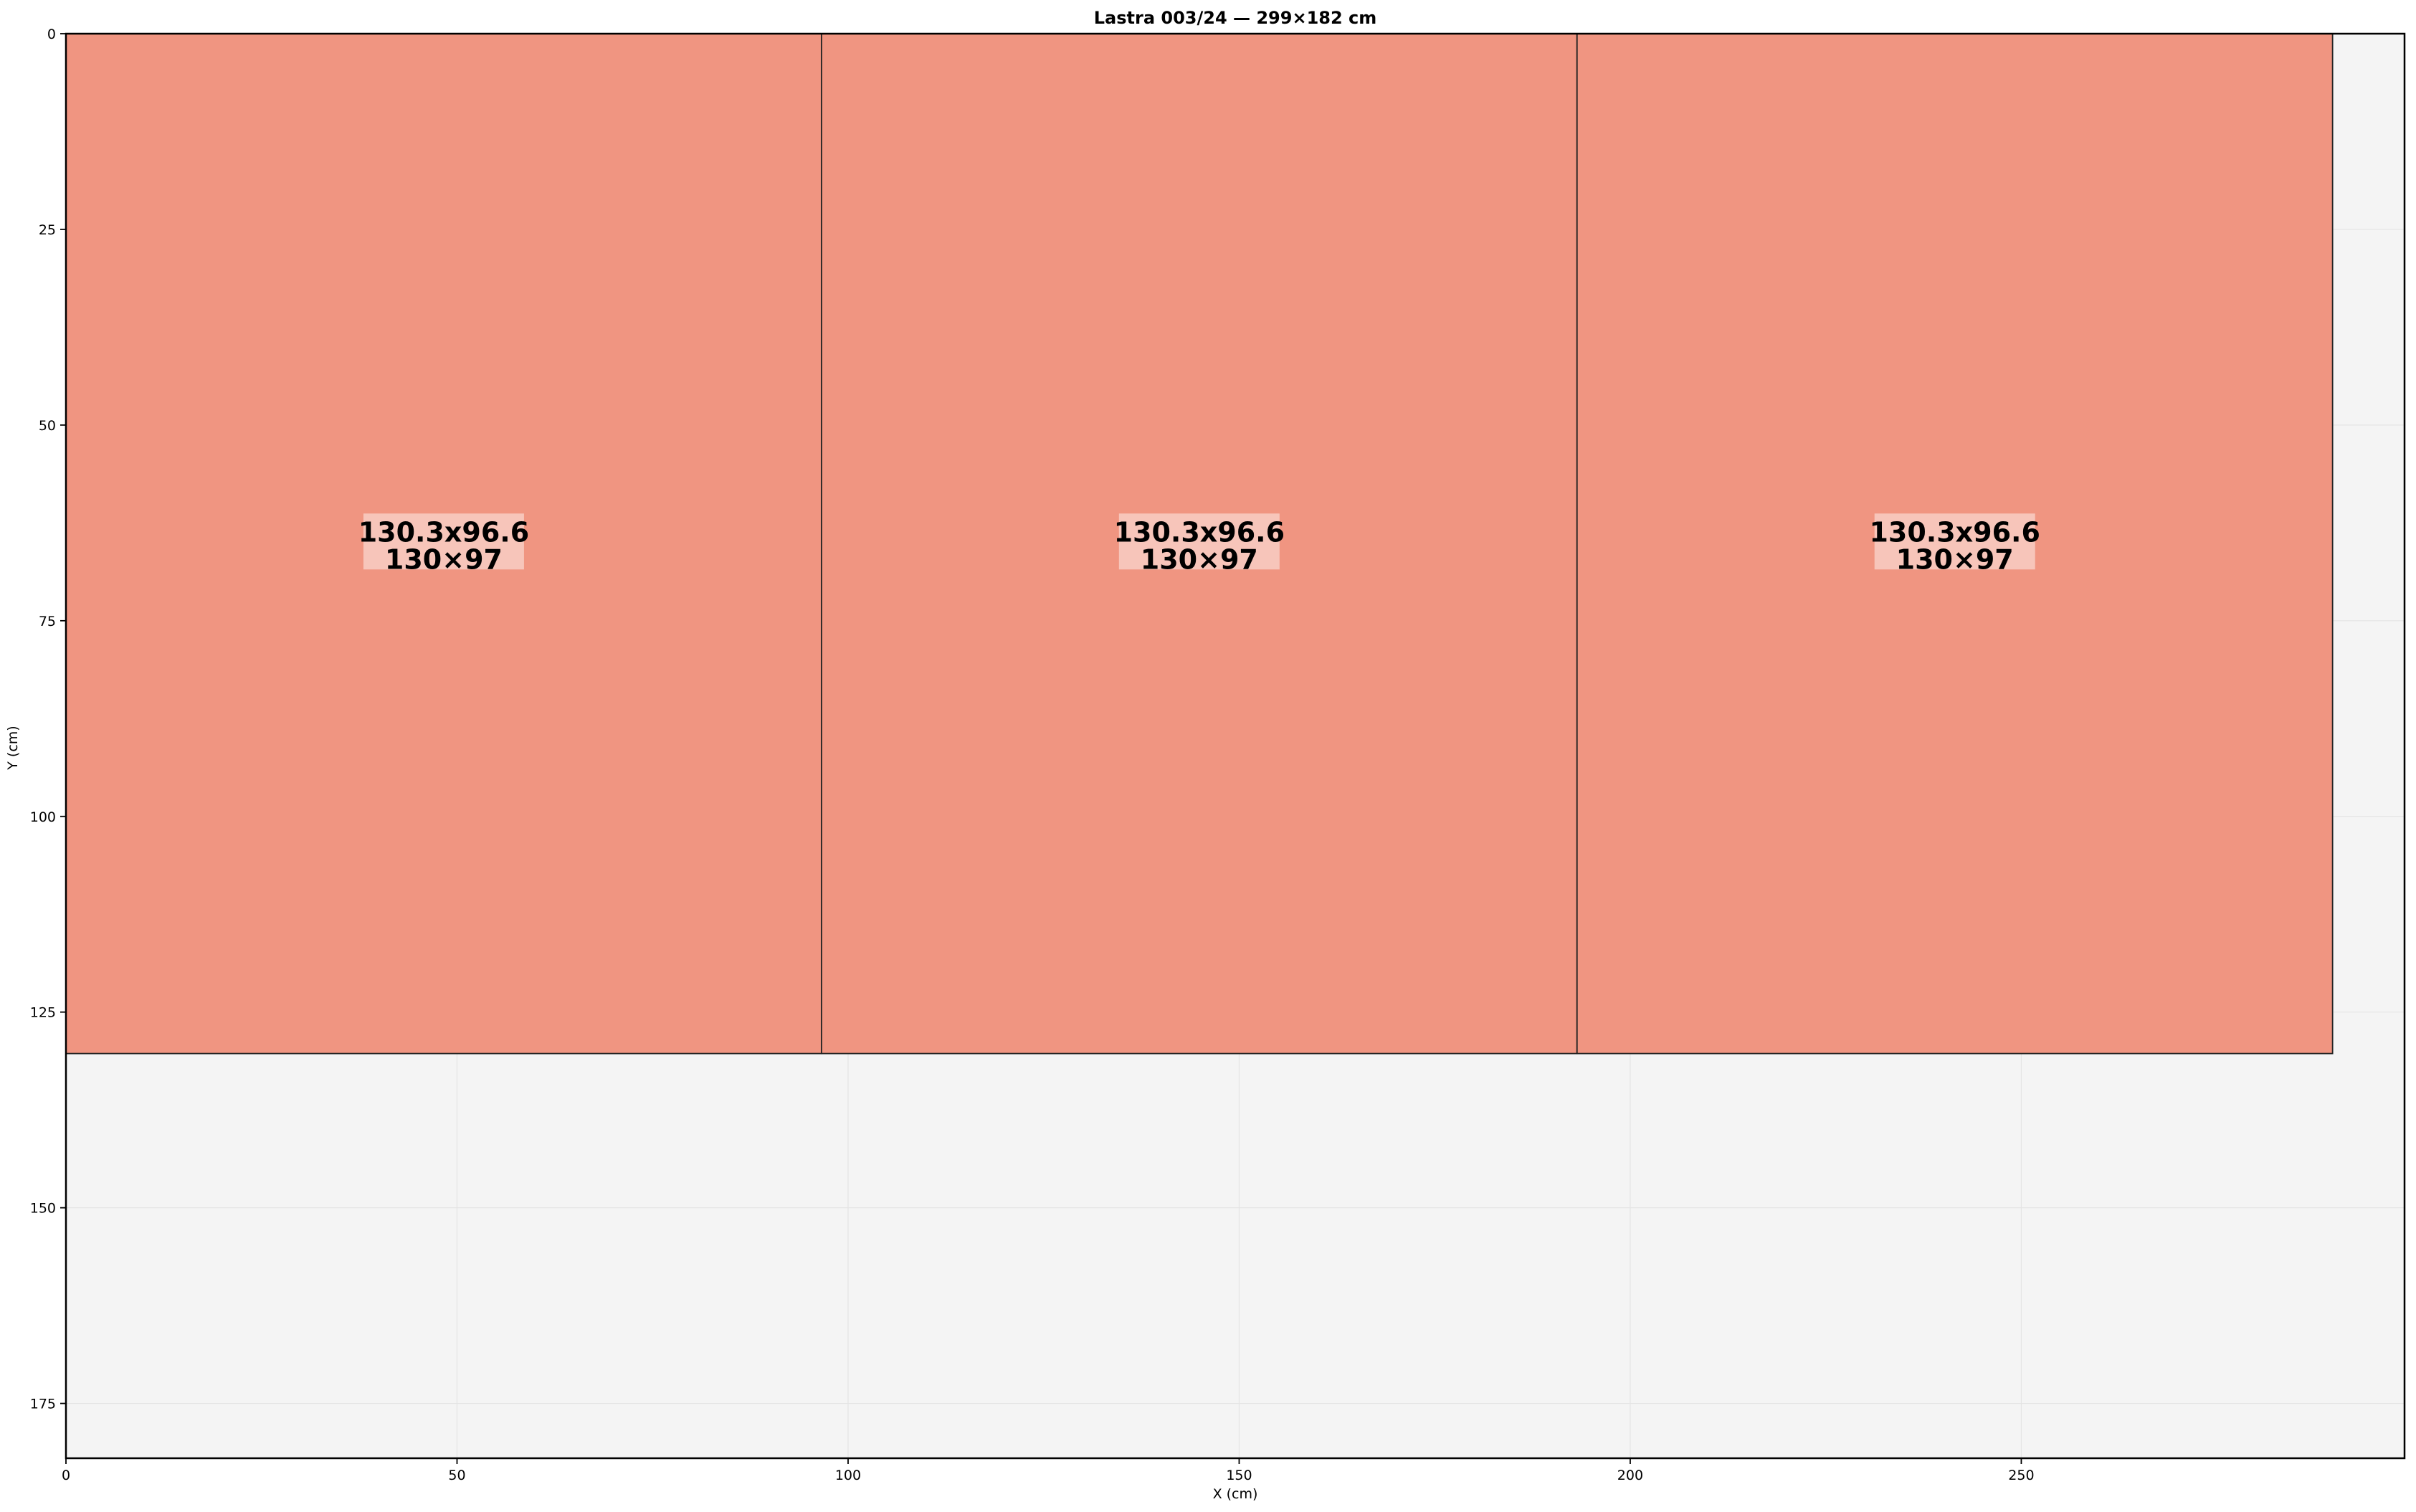 Image resolution: width=2416 pixels, height=1512 pixels. What do you see at coordinates (43, 1013) in the screenshot?
I see `y-tick-label: 125` at bounding box center [43, 1013].